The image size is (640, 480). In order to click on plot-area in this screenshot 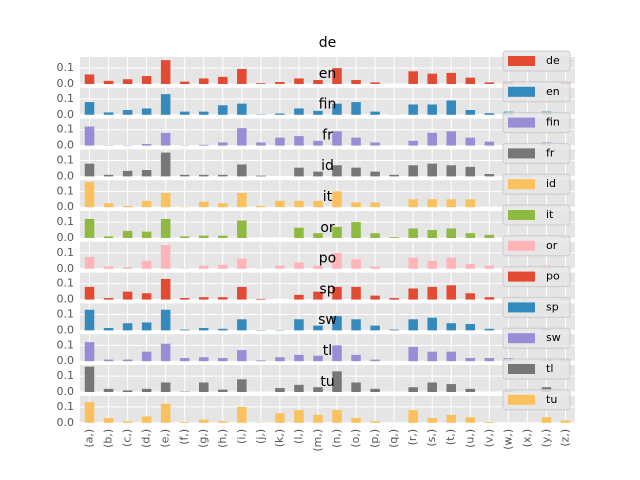, I will do `click(327, 409)`.